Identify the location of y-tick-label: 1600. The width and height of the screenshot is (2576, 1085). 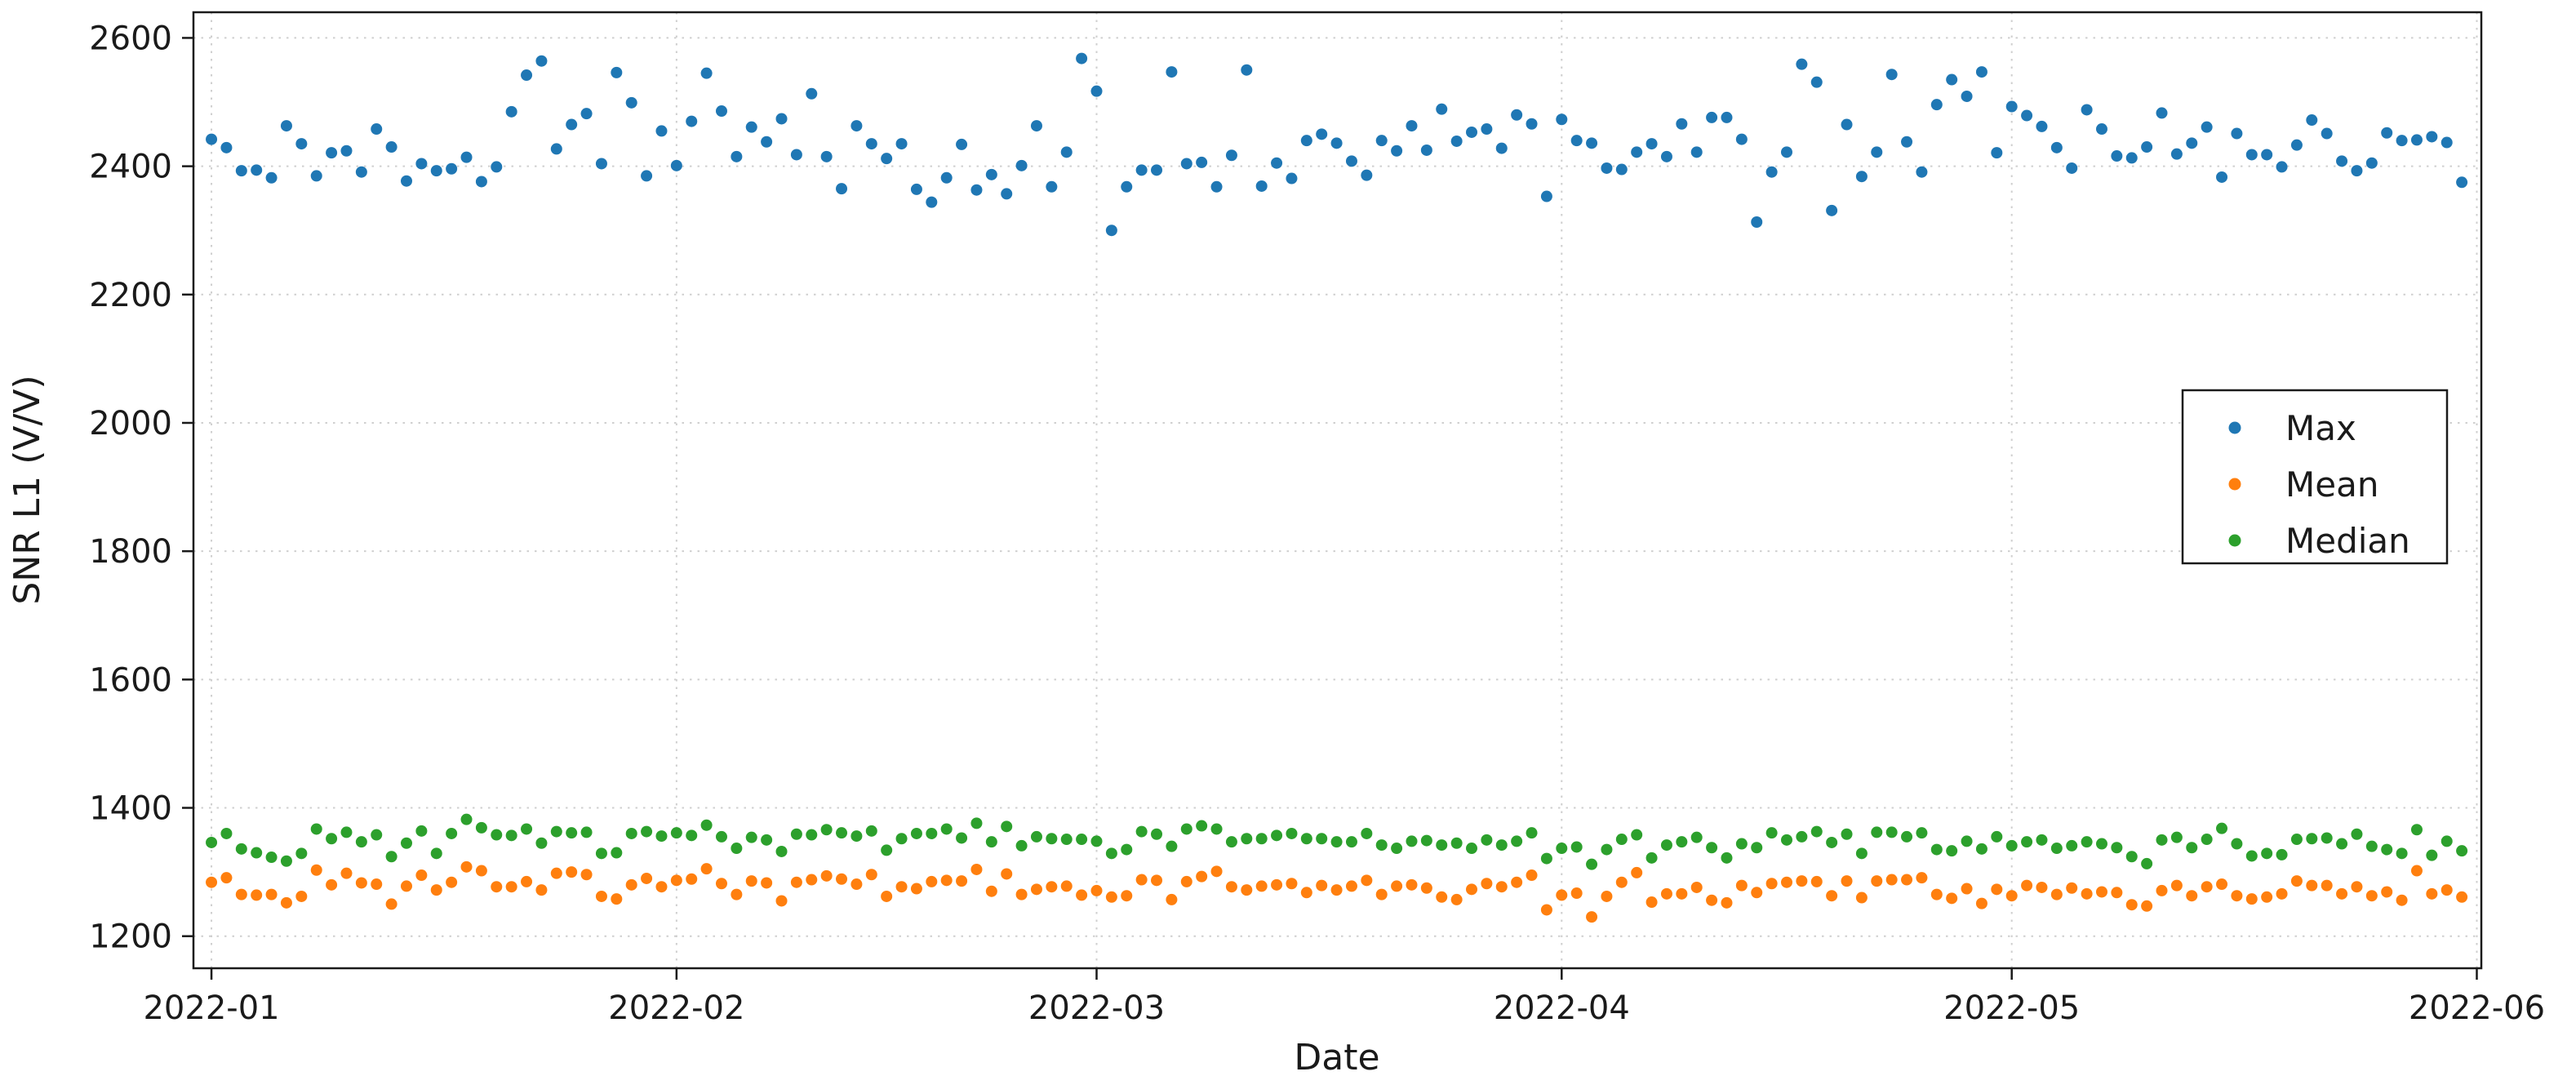
(130, 680).